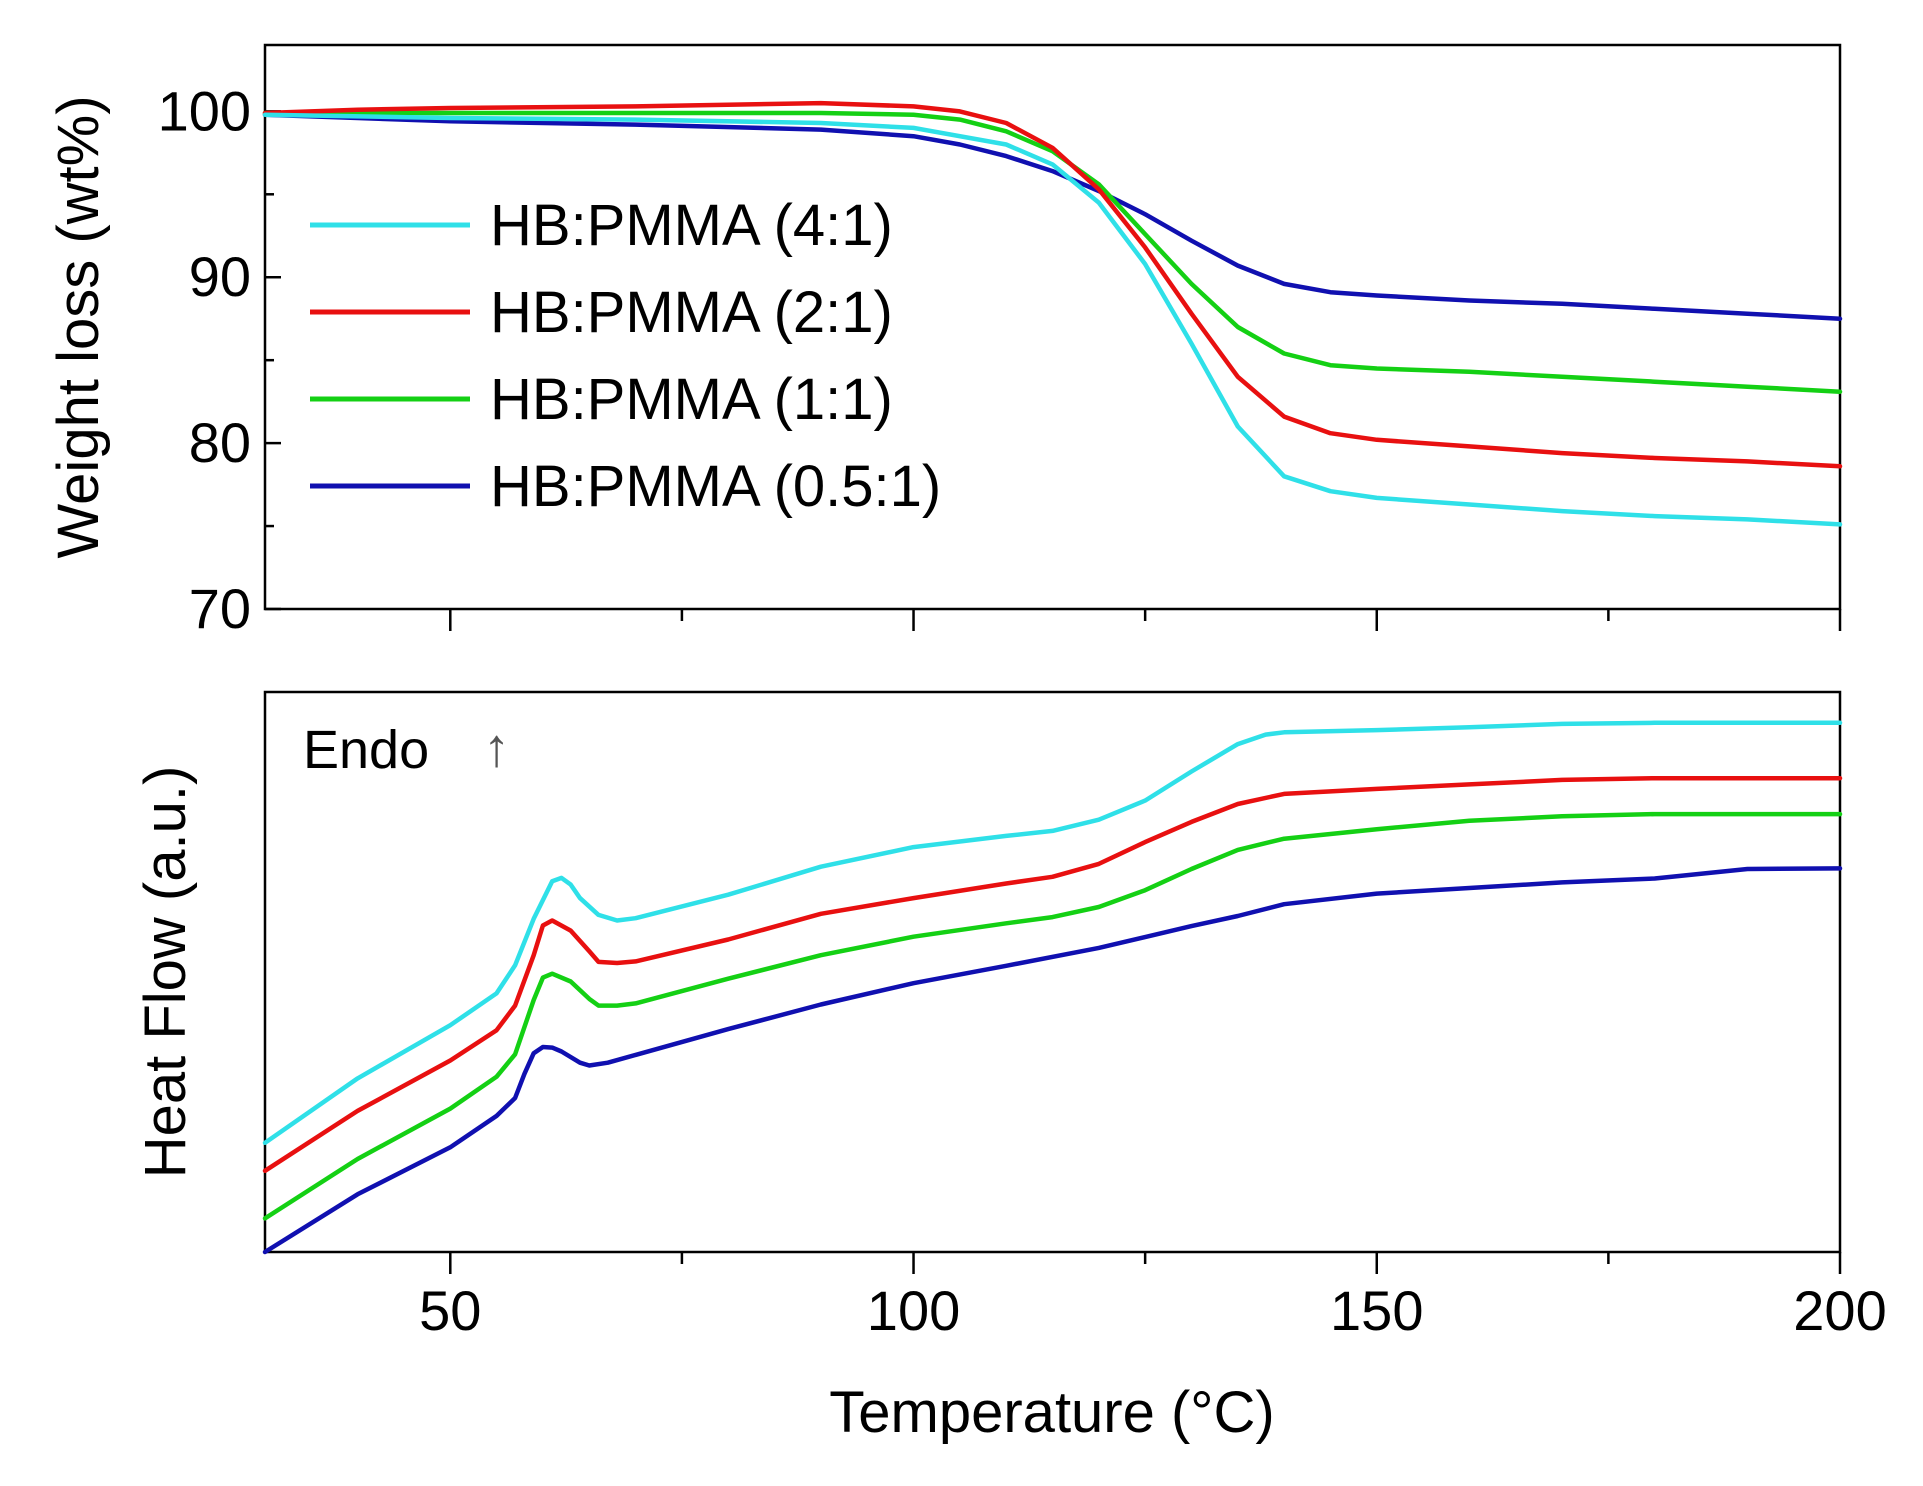 The image size is (1923, 1486). Describe the element at coordinates (691, 312) in the screenshot. I see `legend-label: HB:PMMA (2:1)` at that location.